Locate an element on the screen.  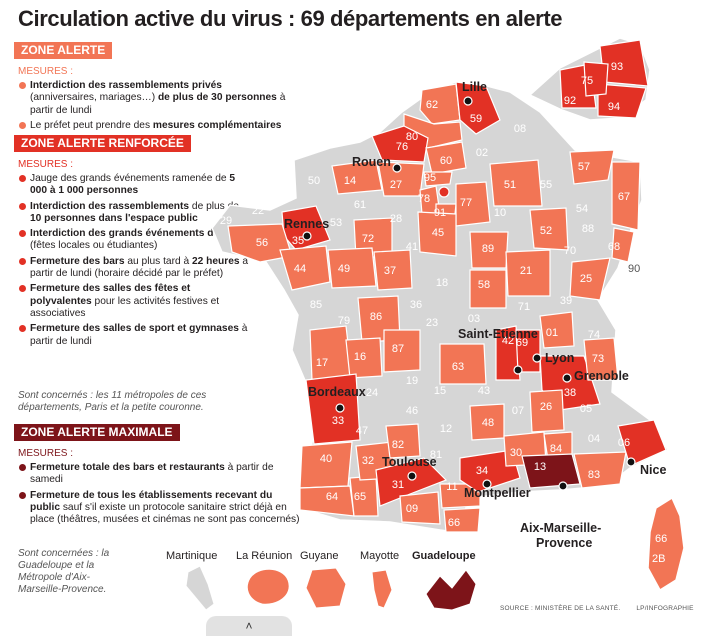
chevron-up-icon: ˄ is located at coordinates (249, 626).